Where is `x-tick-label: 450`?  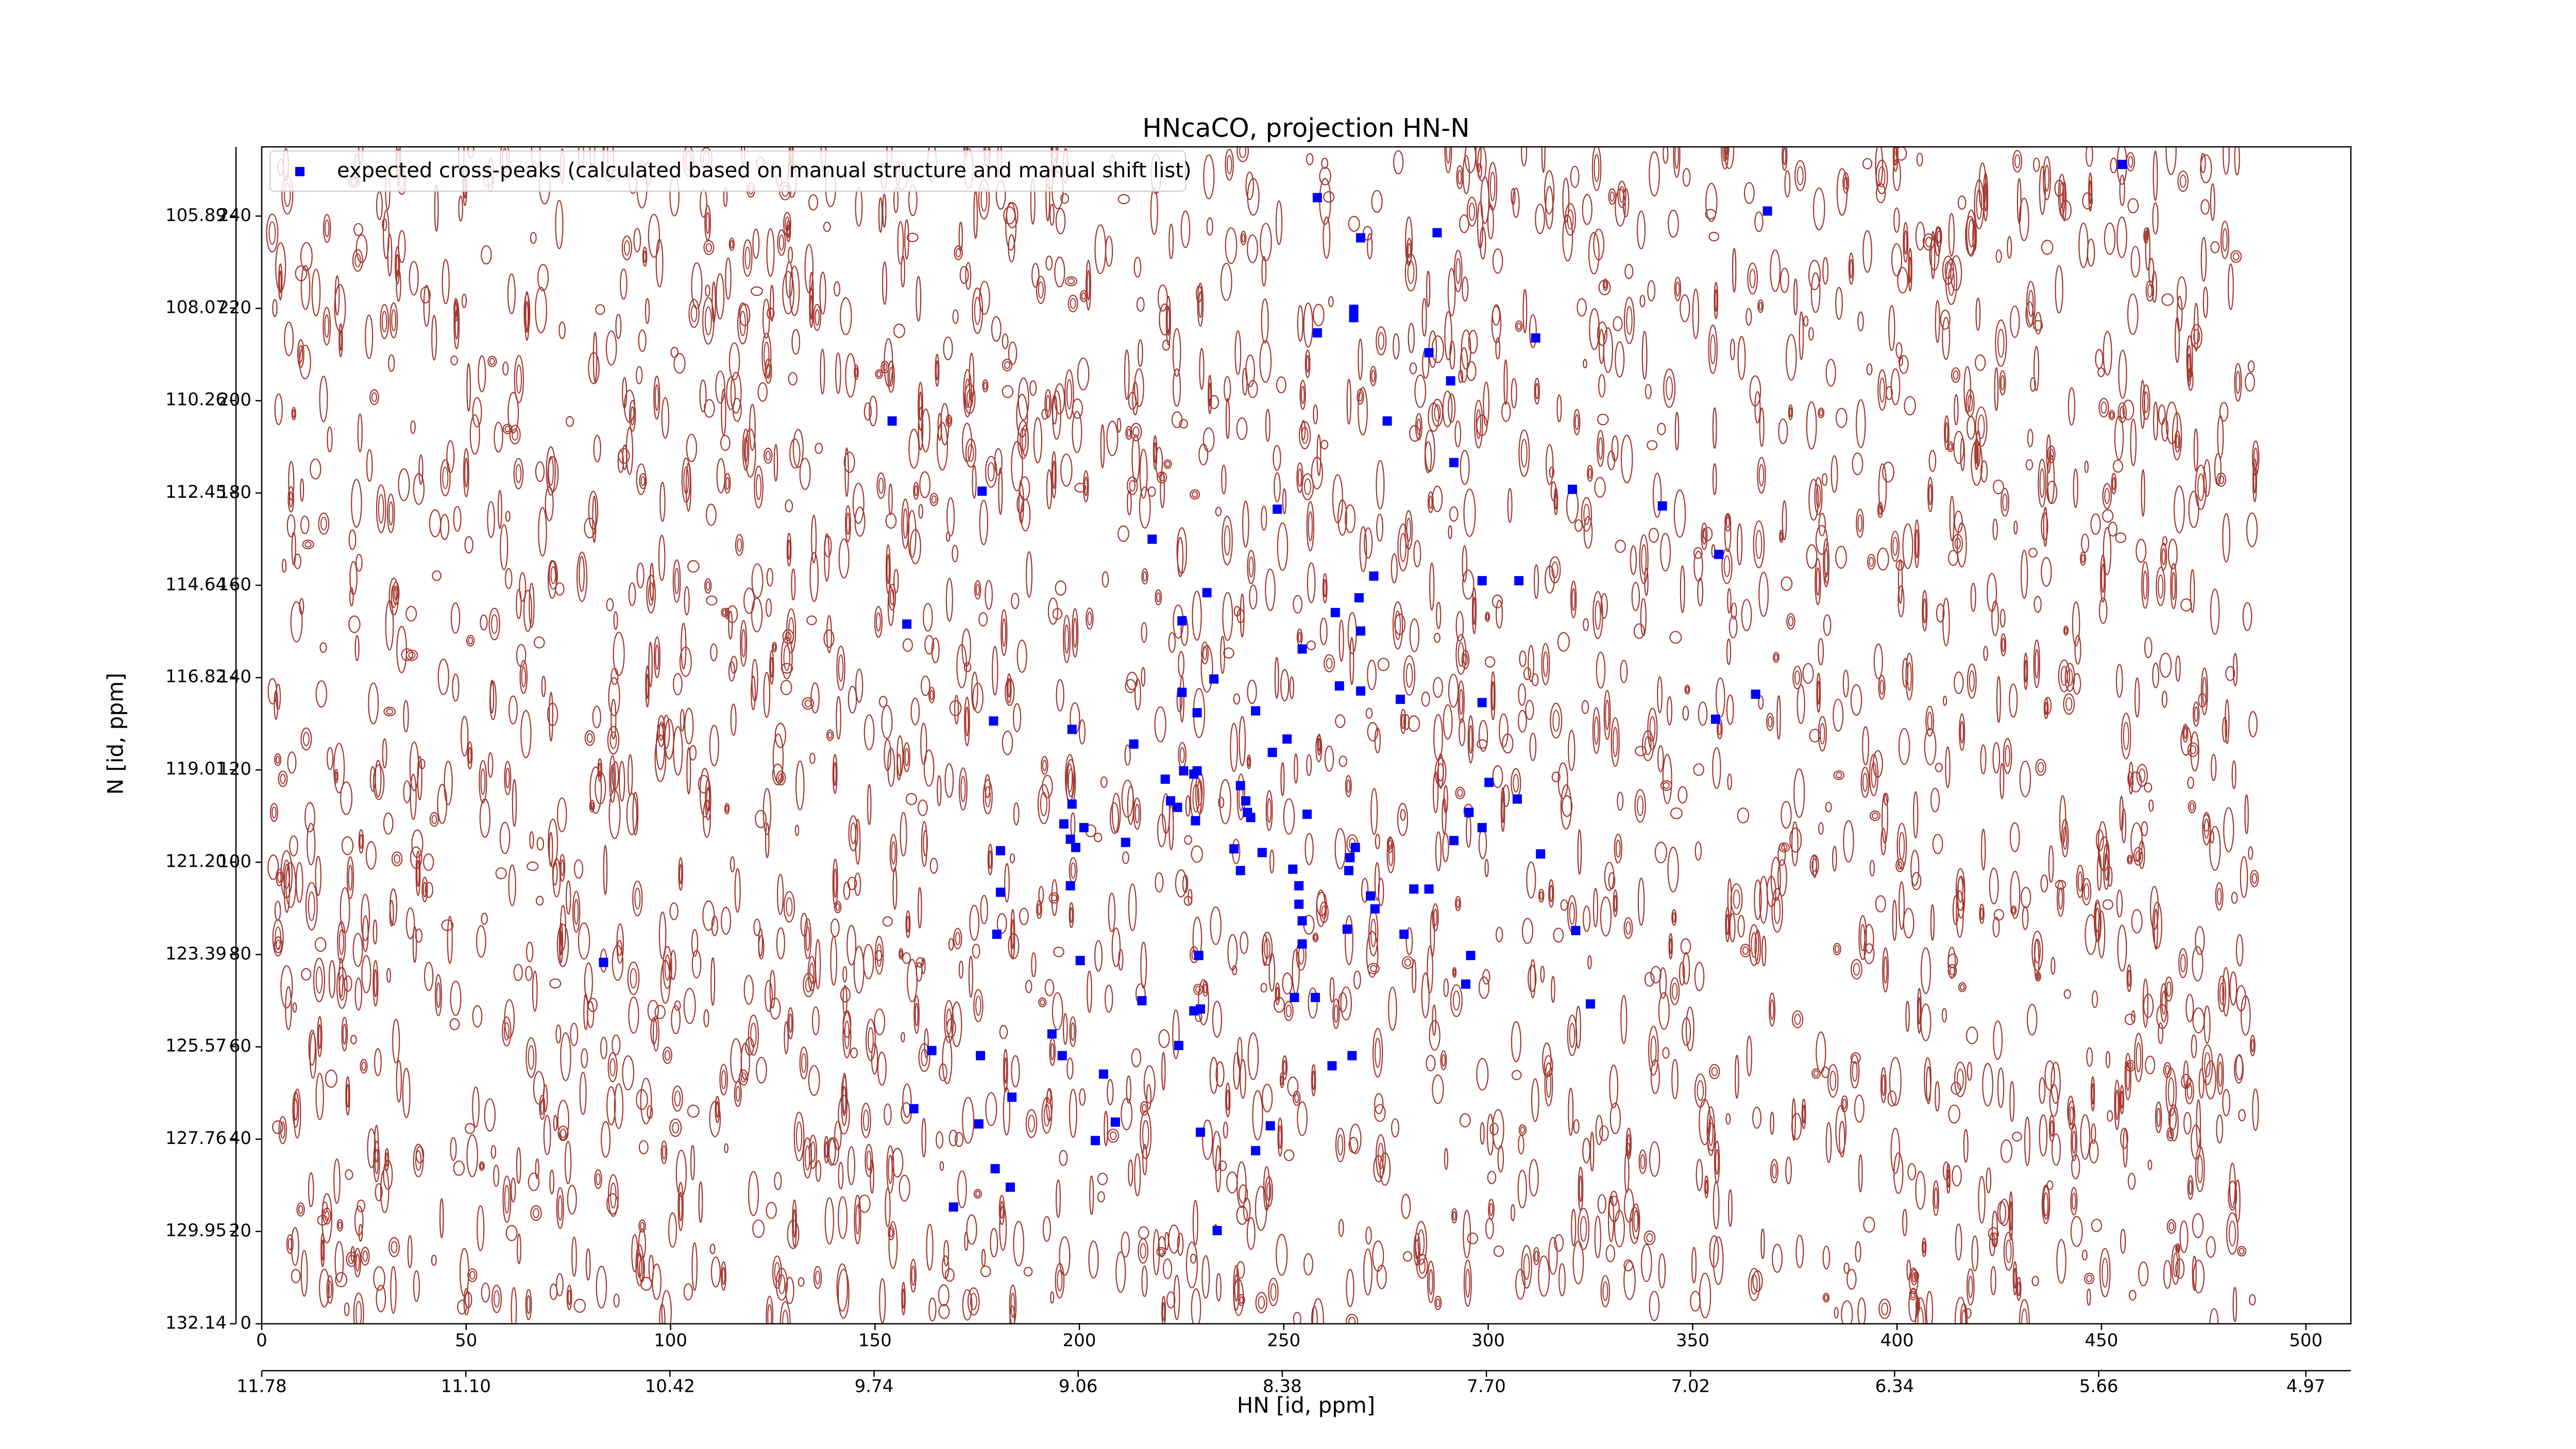 x-tick-label: 450 is located at coordinates (2101, 1340).